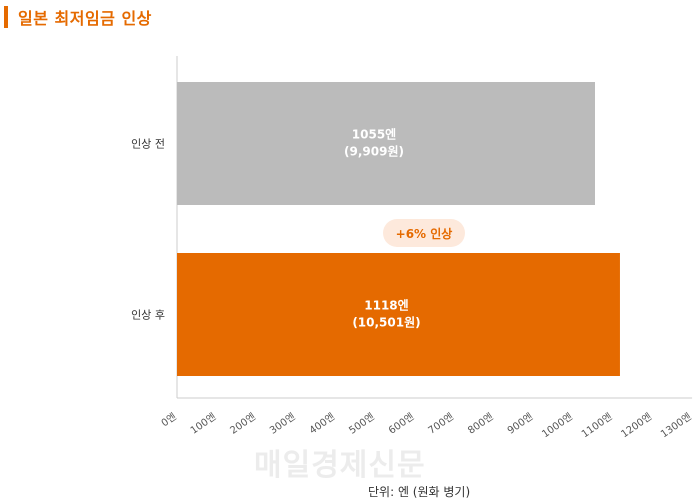  Describe the element at coordinates (283, 424) in the screenshot. I see `x-tick-label: 300엔` at that location.